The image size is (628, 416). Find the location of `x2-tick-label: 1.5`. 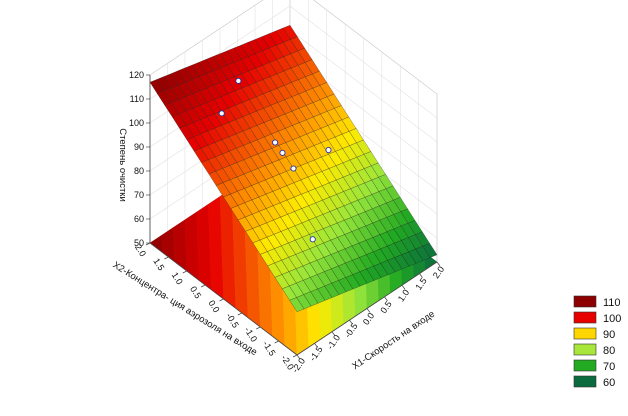

x2-tick-label: 1.5 is located at coordinates (158, 264).